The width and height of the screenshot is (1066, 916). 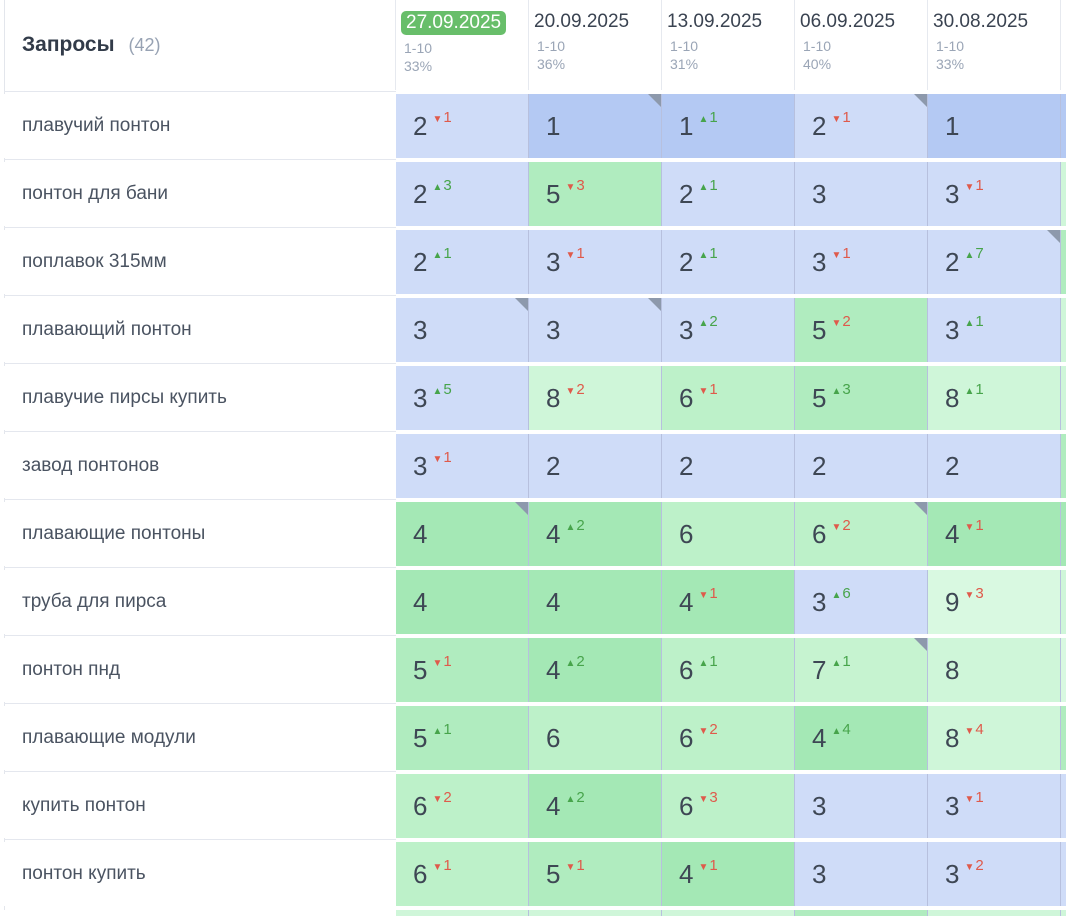 I want to click on position-cell: 3 ▲2, so click(x=728, y=330).